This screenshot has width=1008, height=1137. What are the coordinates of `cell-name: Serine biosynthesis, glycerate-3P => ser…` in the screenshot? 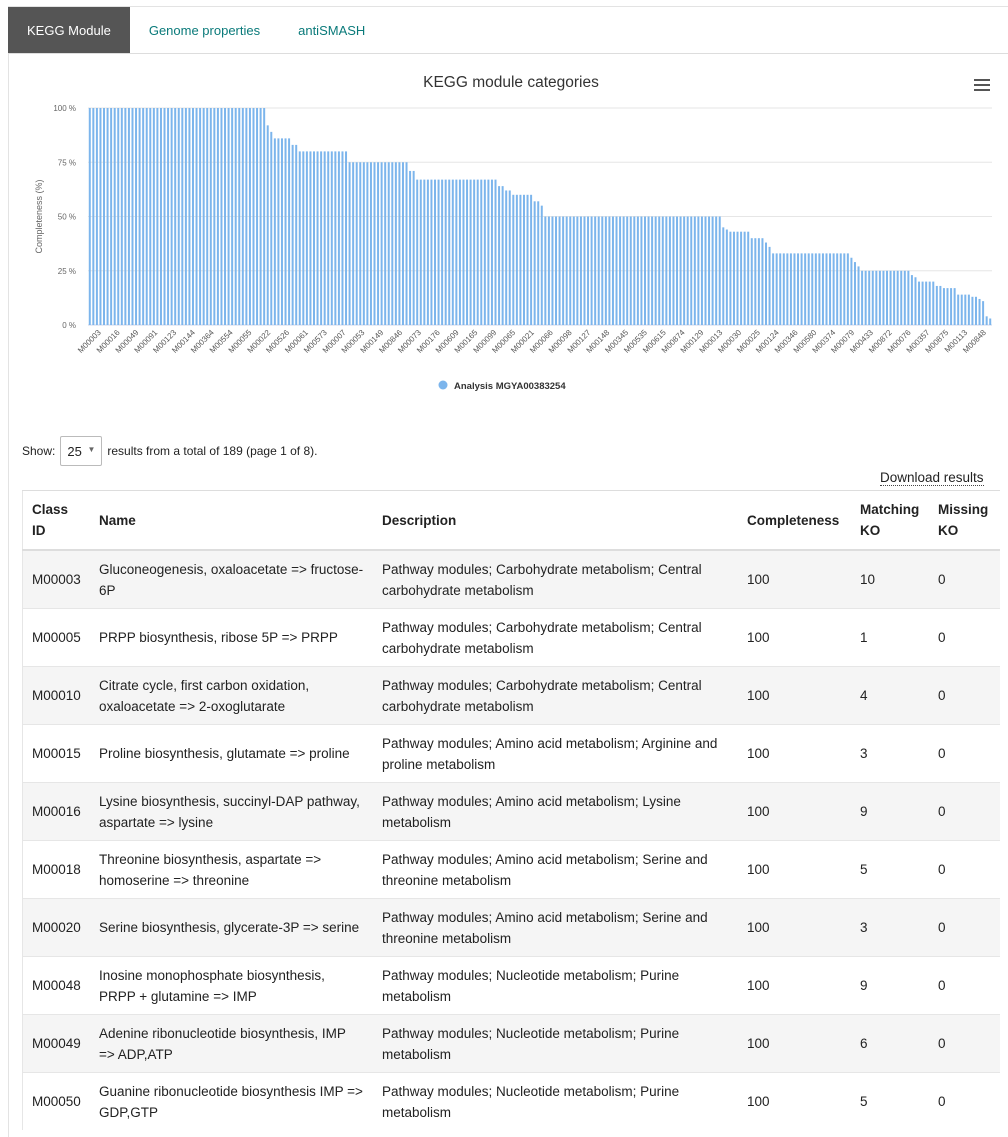 It's located at (231, 927).